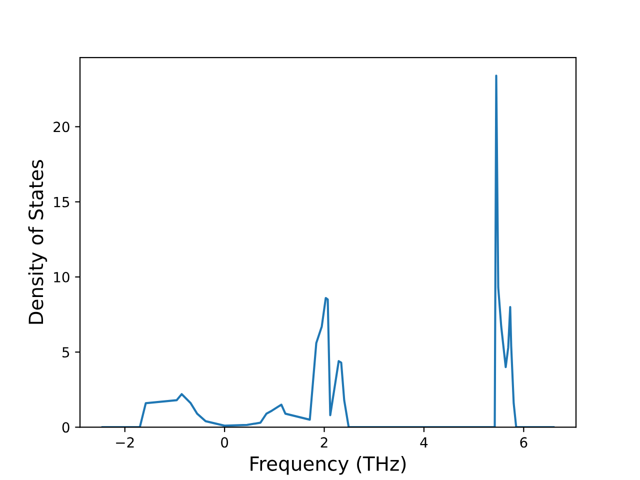 This screenshot has height=480, width=640. I want to click on y-tick-label: 0, so click(66, 427).